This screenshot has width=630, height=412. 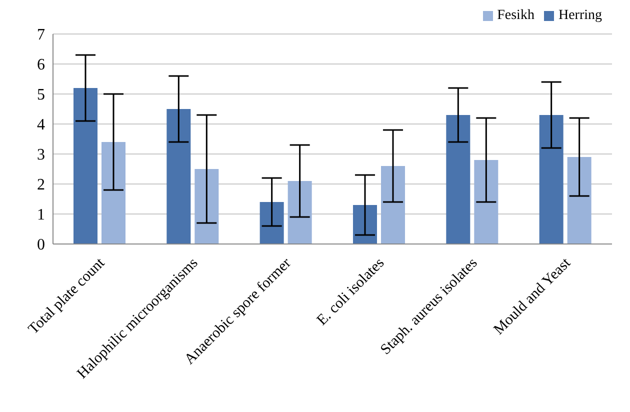 What do you see at coordinates (41, 35) in the screenshot?
I see `y-tick-label: 7` at bounding box center [41, 35].